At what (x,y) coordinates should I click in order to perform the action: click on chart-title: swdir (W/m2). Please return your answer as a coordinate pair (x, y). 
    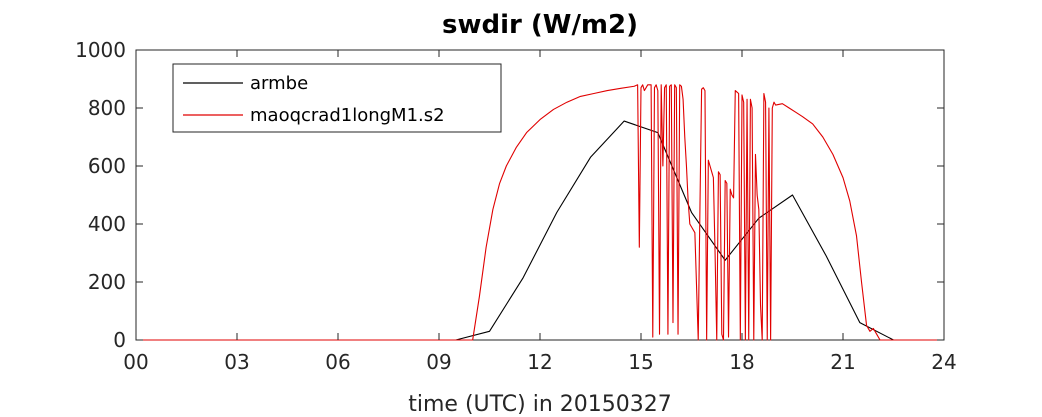
    Looking at the image, I should click on (540, 25).